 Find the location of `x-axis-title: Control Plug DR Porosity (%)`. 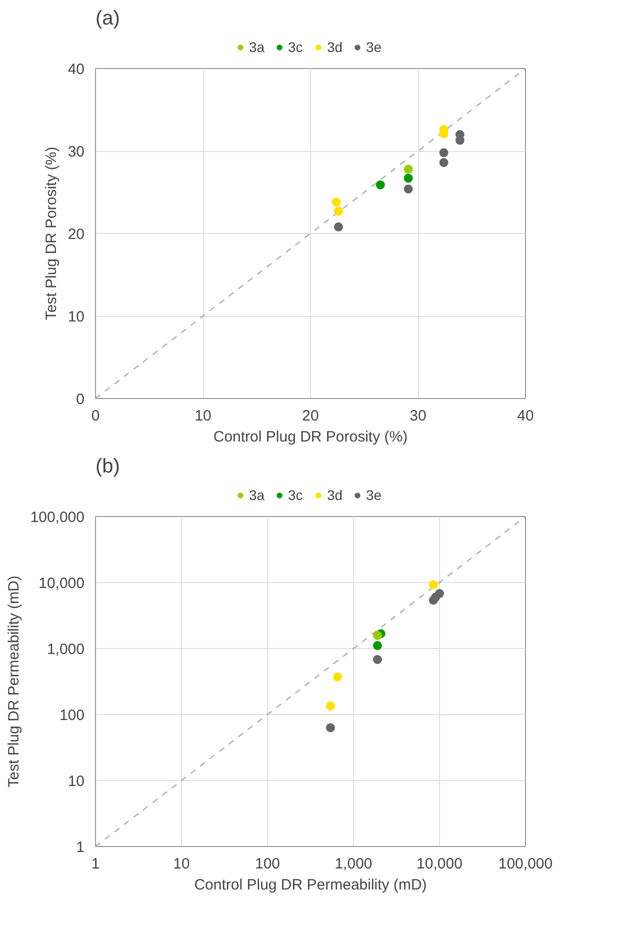

x-axis-title: Control Plug DR Porosity (%) is located at coordinates (310, 437).